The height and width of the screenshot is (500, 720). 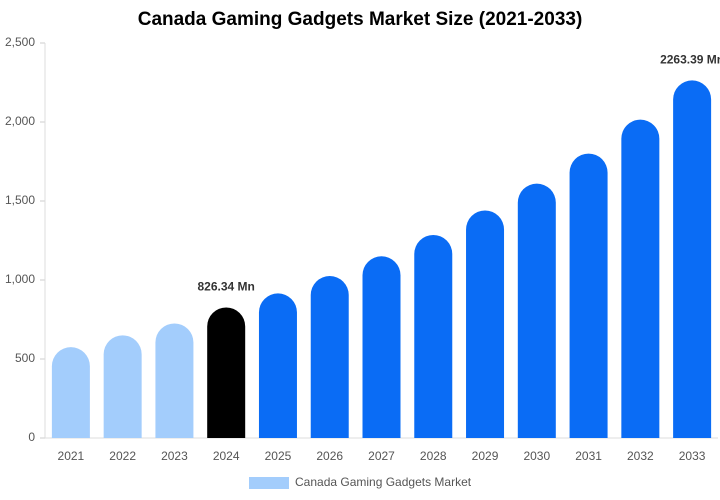 What do you see at coordinates (31, 437) in the screenshot?
I see `y-tick-label: 0` at bounding box center [31, 437].